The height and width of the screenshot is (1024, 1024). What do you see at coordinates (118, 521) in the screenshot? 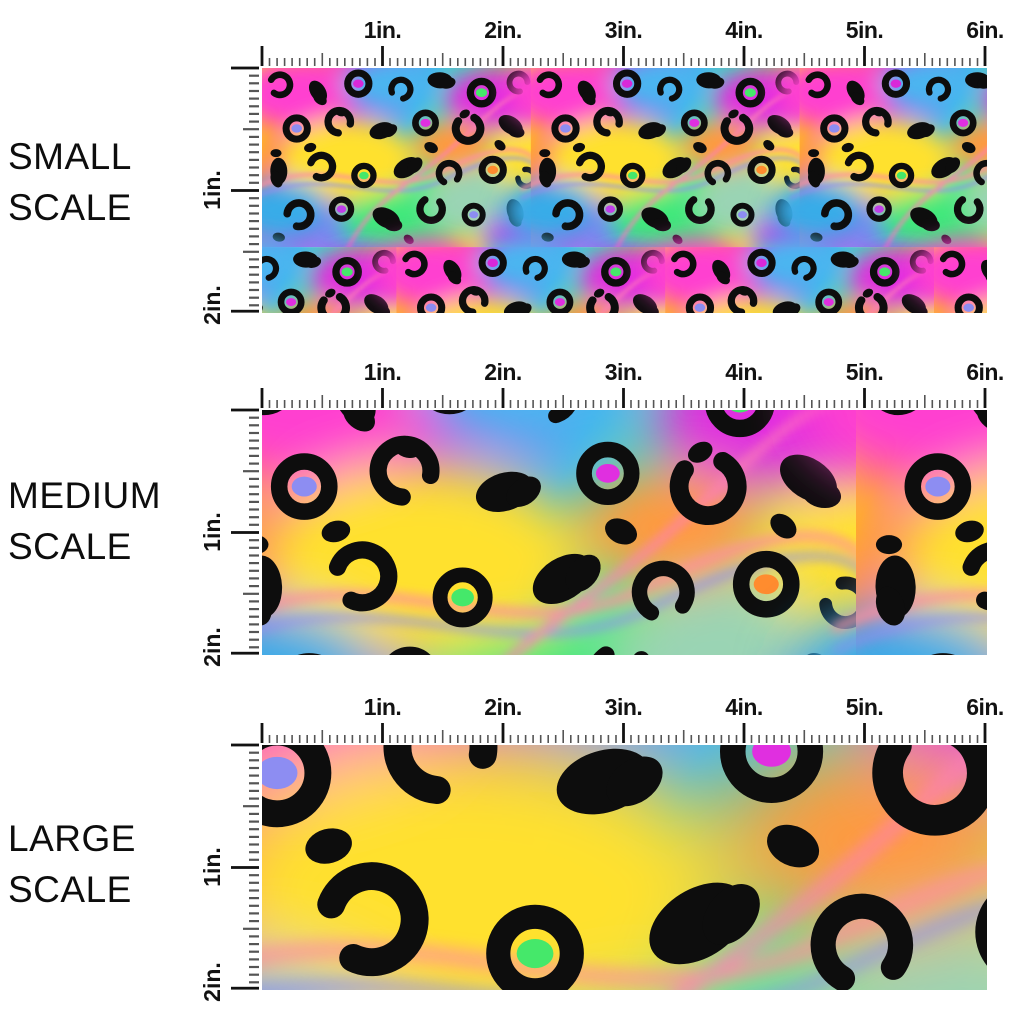
I see `scale-label-medium: MEDIUM SCALE` at bounding box center [118, 521].